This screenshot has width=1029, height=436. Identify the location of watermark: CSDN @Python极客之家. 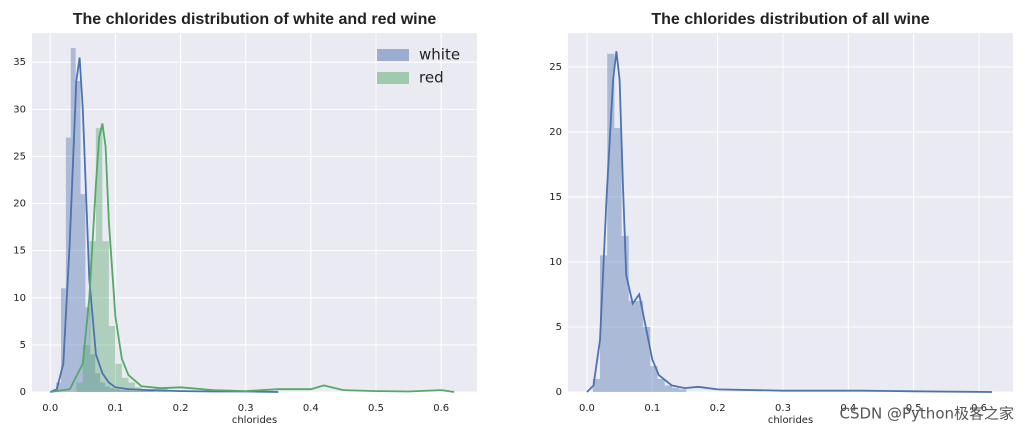
(926, 414).